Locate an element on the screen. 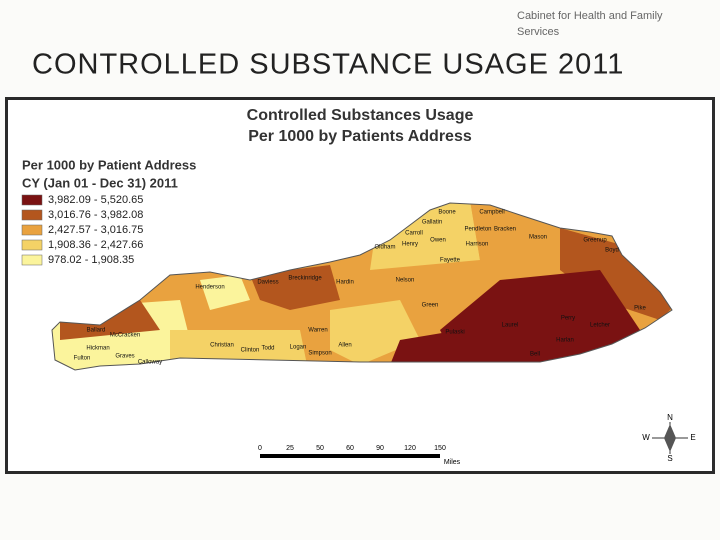  county-label: Mason is located at coordinates (538, 238).